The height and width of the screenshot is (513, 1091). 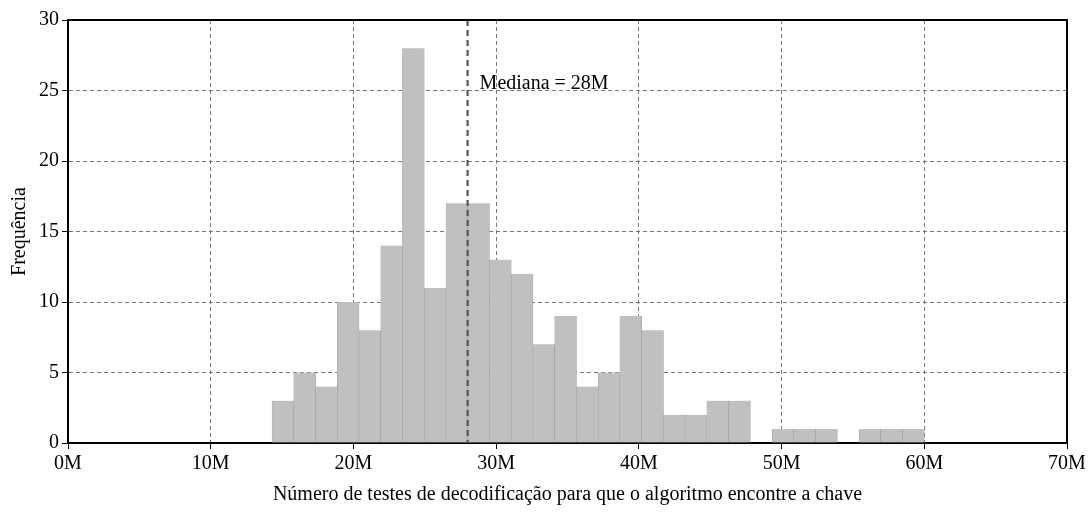 I want to click on y-tick-label: 20, so click(x=49, y=159).